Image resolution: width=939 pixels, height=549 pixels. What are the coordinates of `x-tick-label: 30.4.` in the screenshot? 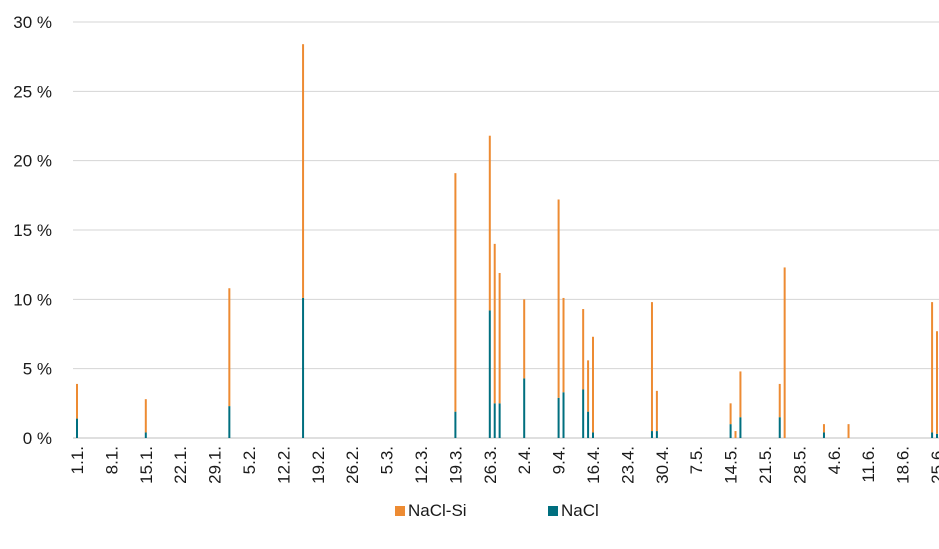 It's located at (662, 465).